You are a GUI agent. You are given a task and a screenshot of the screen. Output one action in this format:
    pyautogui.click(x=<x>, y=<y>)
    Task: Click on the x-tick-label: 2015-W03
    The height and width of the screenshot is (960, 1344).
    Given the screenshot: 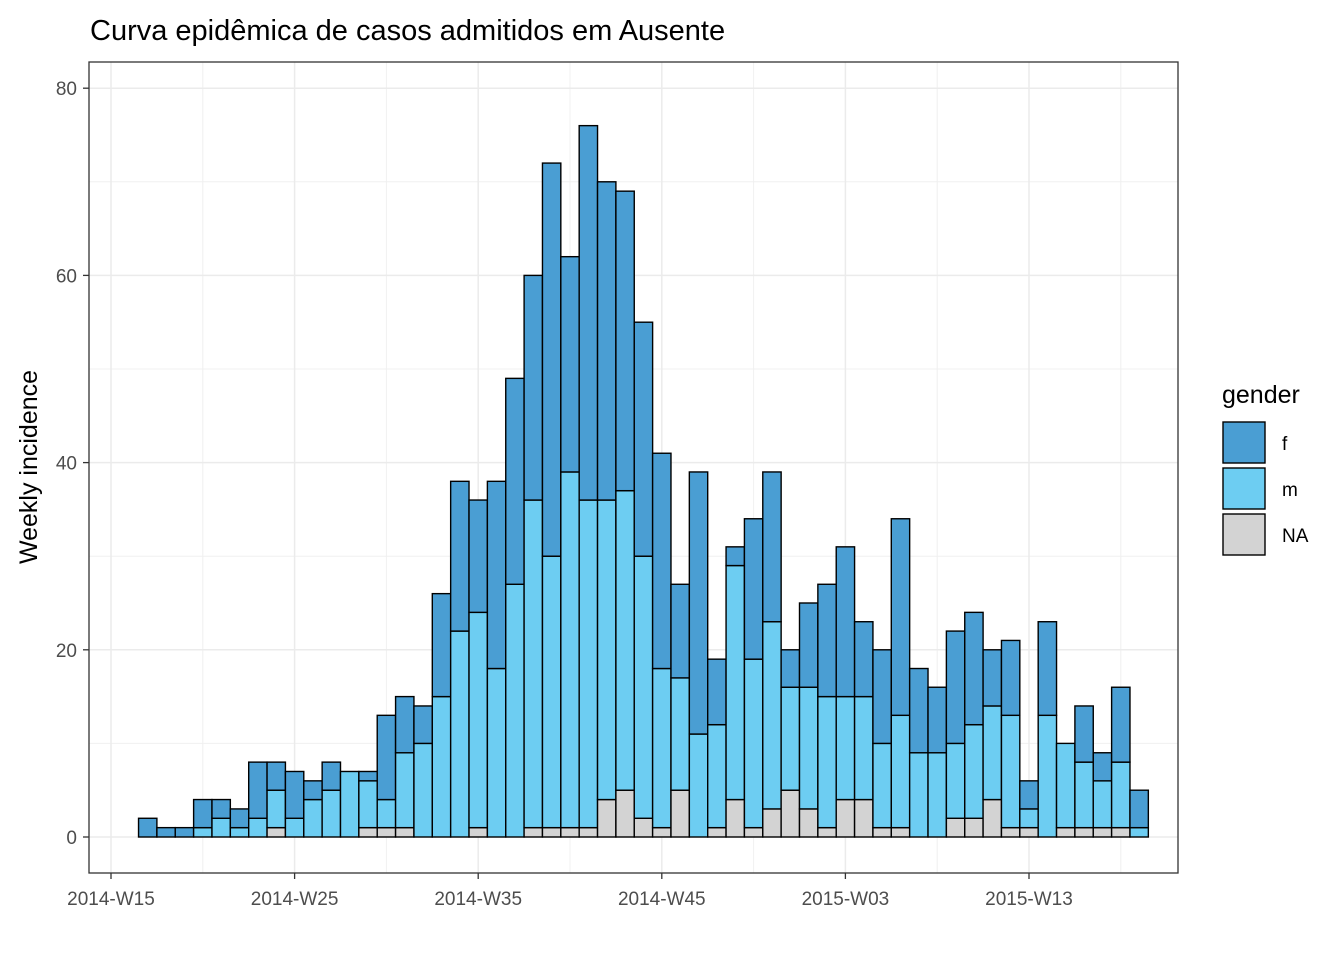 What is the action you would take?
    pyautogui.click(x=846, y=899)
    